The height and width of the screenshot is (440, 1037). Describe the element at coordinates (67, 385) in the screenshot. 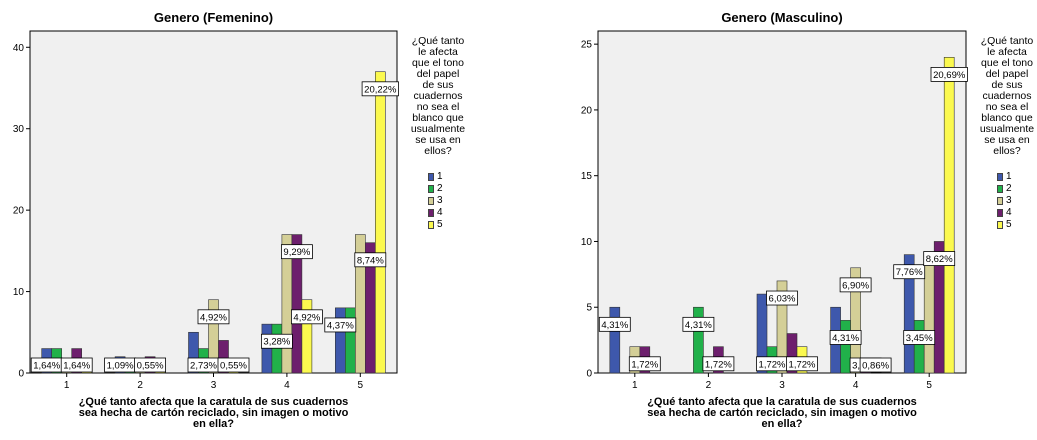

I see `x-tick-label: 1` at that location.